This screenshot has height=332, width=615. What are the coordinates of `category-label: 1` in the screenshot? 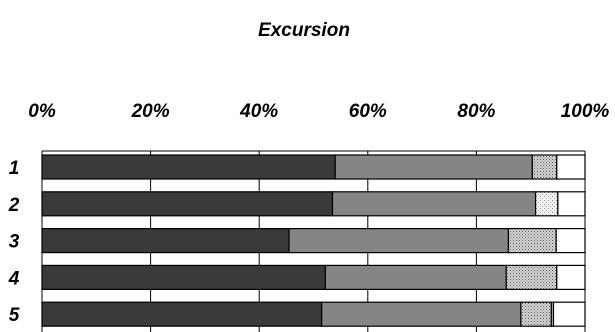 It's located at (14, 168).